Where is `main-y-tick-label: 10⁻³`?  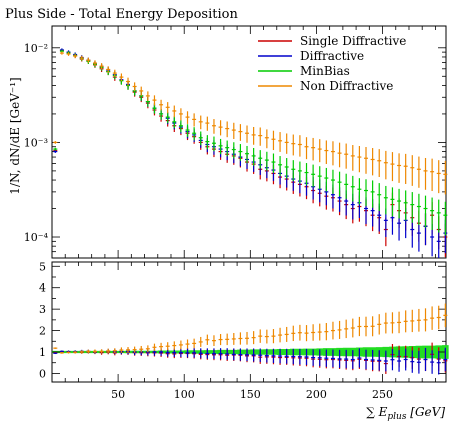 main-y-tick-label: 10⁻³ is located at coordinates (36, 142).